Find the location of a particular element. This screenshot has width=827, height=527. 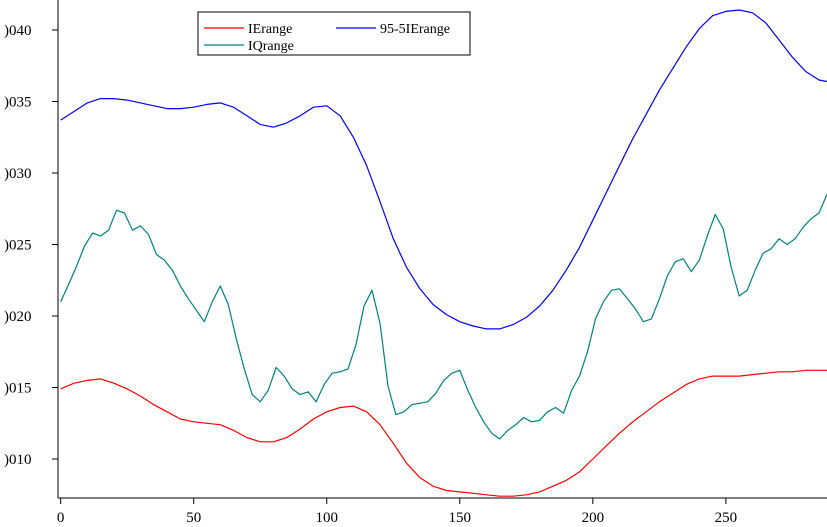

legend: IErange 95-5IErange IQrange is located at coordinates (334, 33).